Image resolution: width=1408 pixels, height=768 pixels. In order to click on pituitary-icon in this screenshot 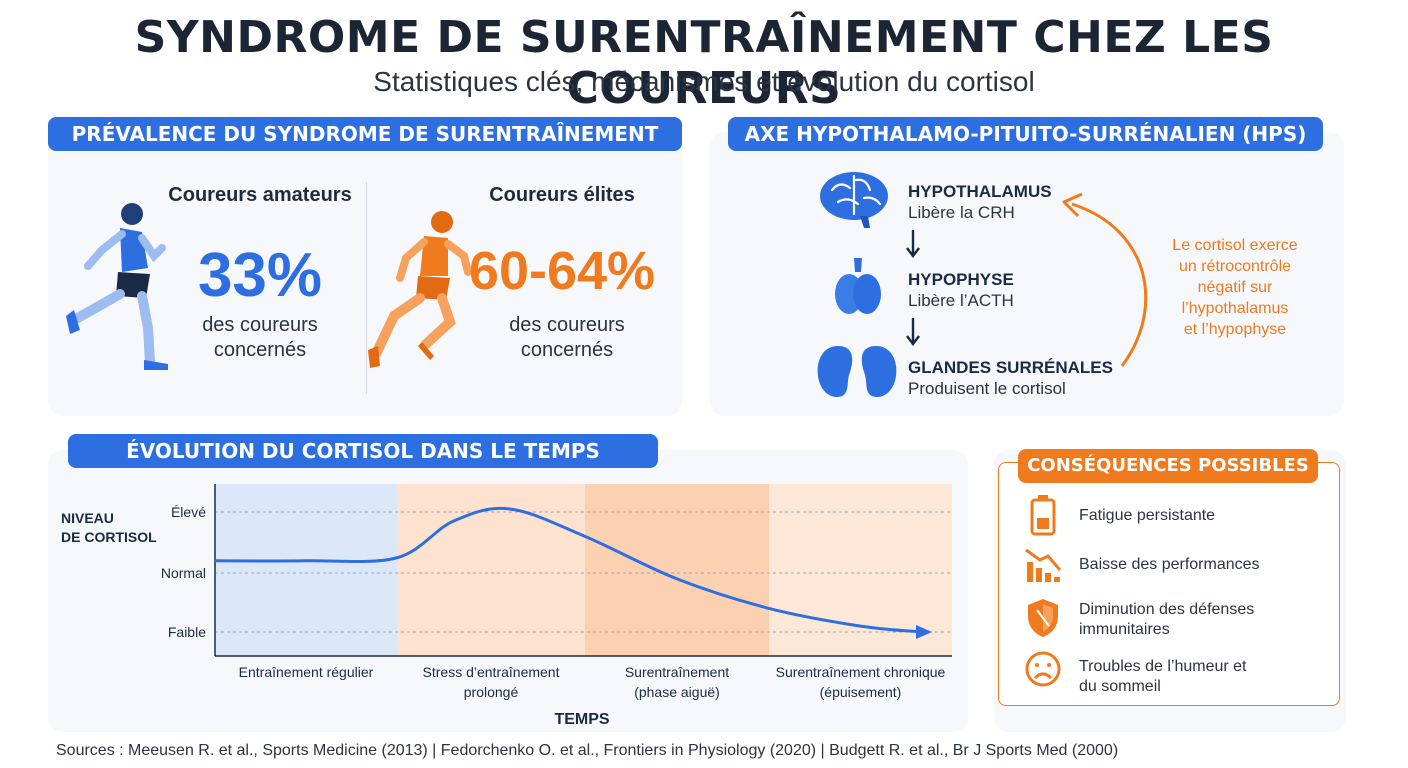, I will do `click(858, 287)`.